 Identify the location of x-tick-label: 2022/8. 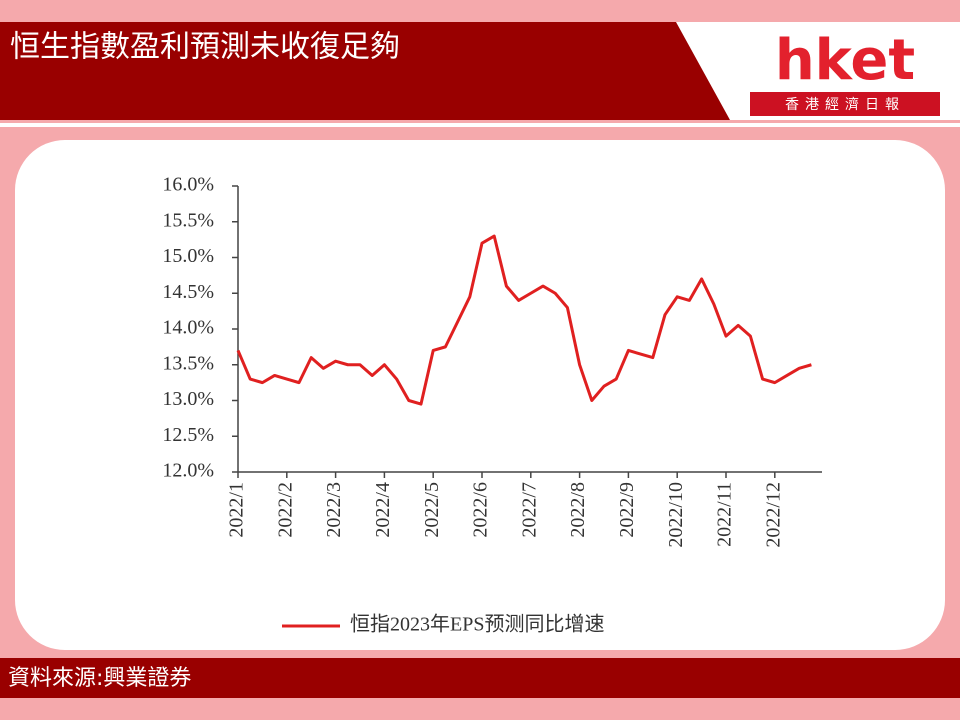
(578, 510).